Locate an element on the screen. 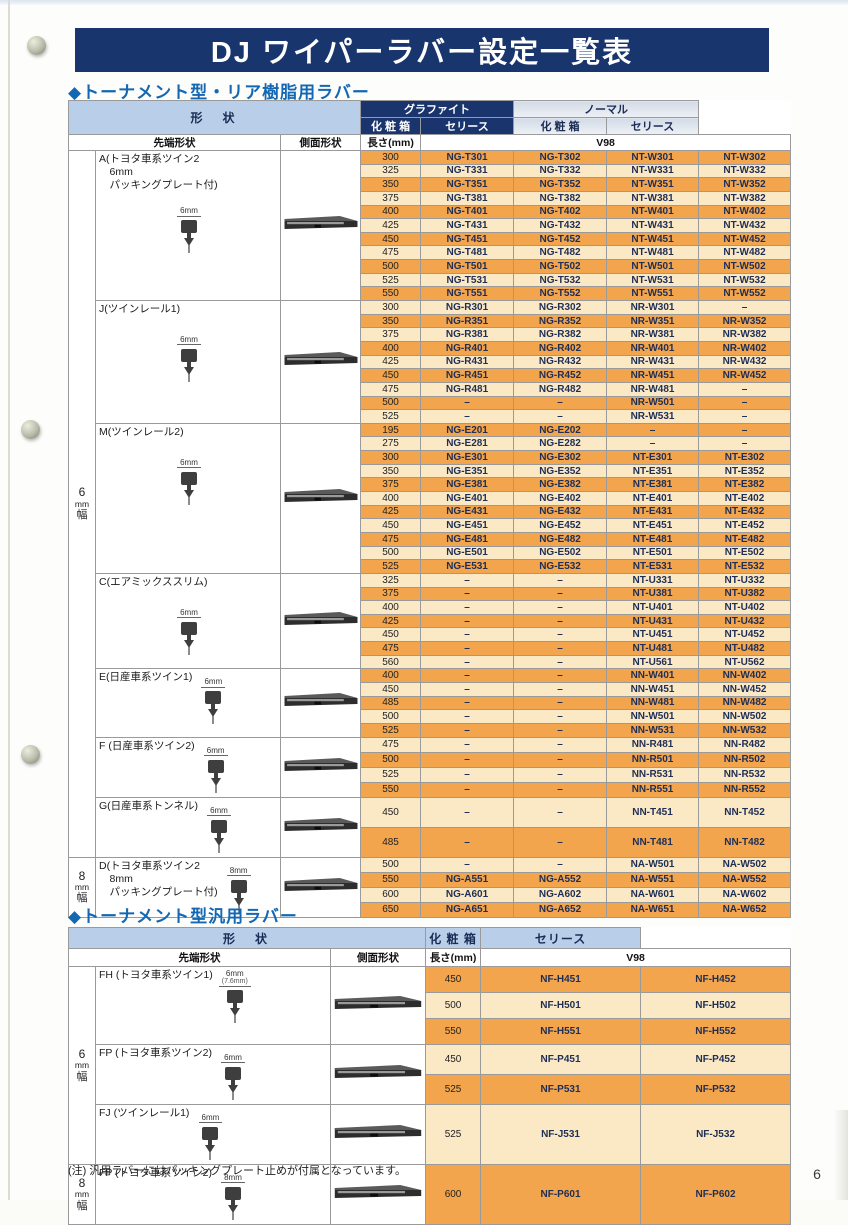  tip-shape-cell: FJ (ツインレール1) 6mm is located at coordinates (213, 1134).